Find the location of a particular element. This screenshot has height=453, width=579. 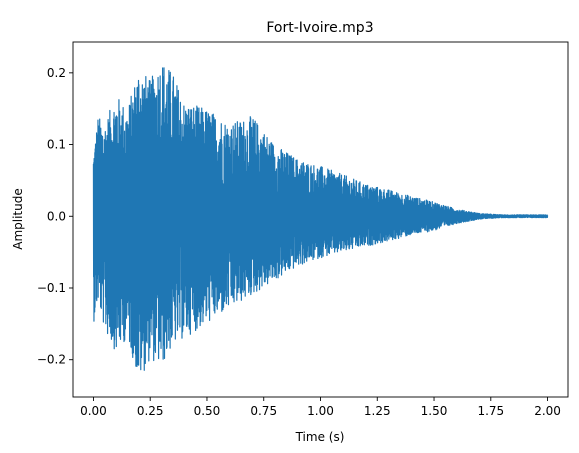

y-tick-label: 0.1 is located at coordinates (56, 145).